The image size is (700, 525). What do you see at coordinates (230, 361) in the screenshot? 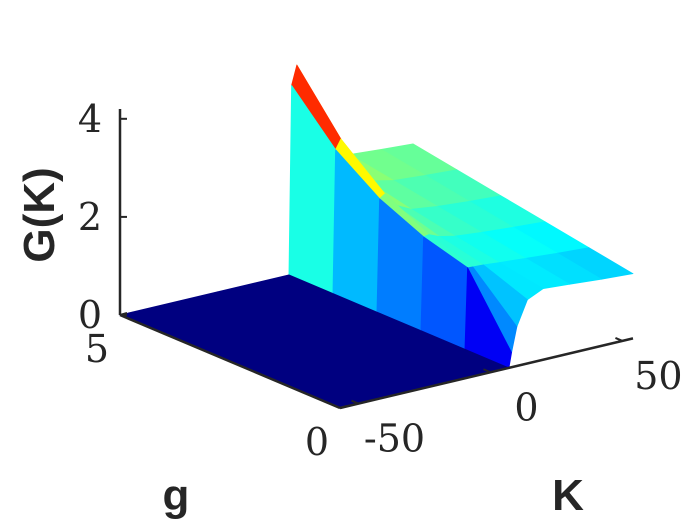
I see `y-axis` at bounding box center [230, 361].